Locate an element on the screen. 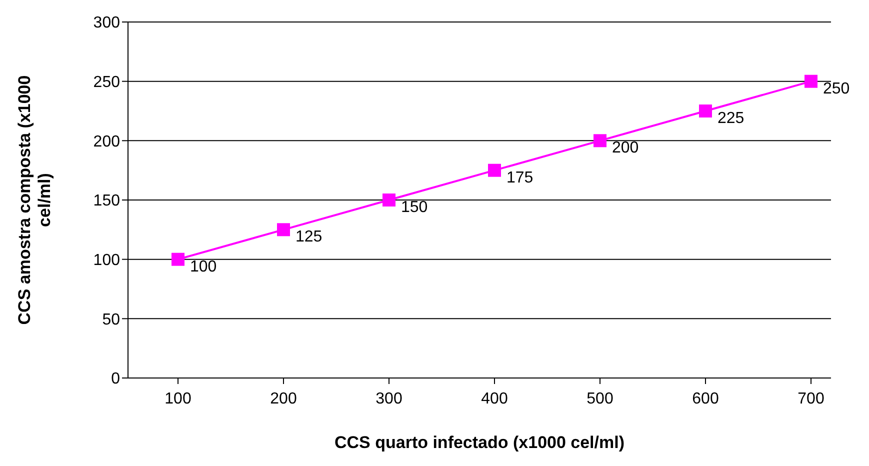 The width and height of the screenshot is (869, 466). x-tick-label: 400 is located at coordinates (494, 399).